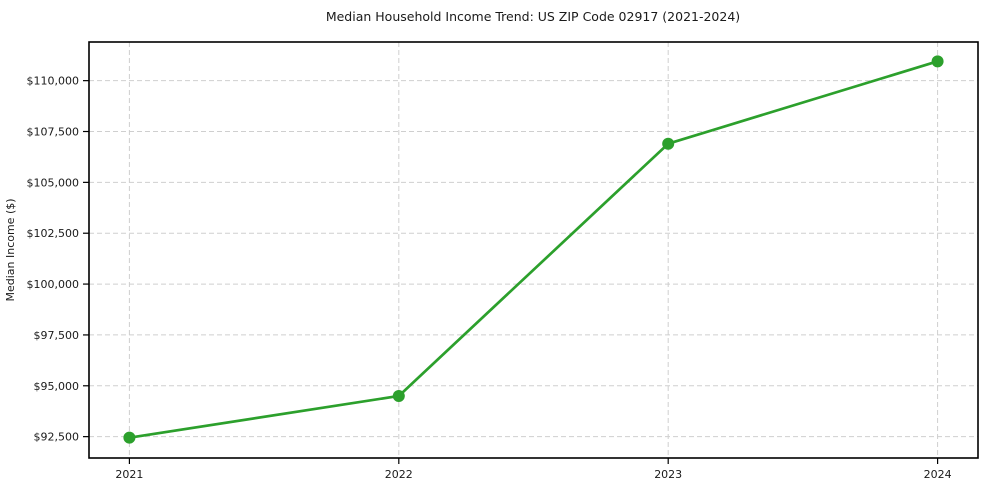 This screenshot has width=989, height=494. What do you see at coordinates (129, 474) in the screenshot?
I see `x-tick-label: 2021` at bounding box center [129, 474].